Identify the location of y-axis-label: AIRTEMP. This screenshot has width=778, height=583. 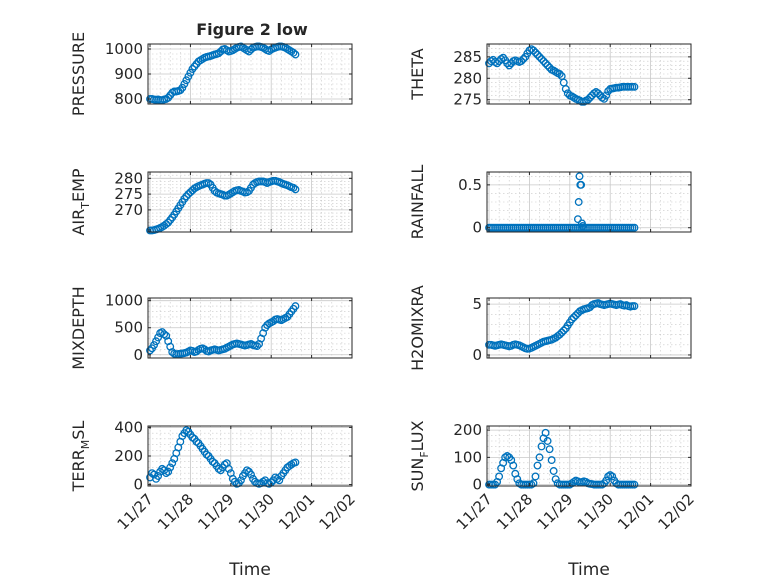
(80, 201).